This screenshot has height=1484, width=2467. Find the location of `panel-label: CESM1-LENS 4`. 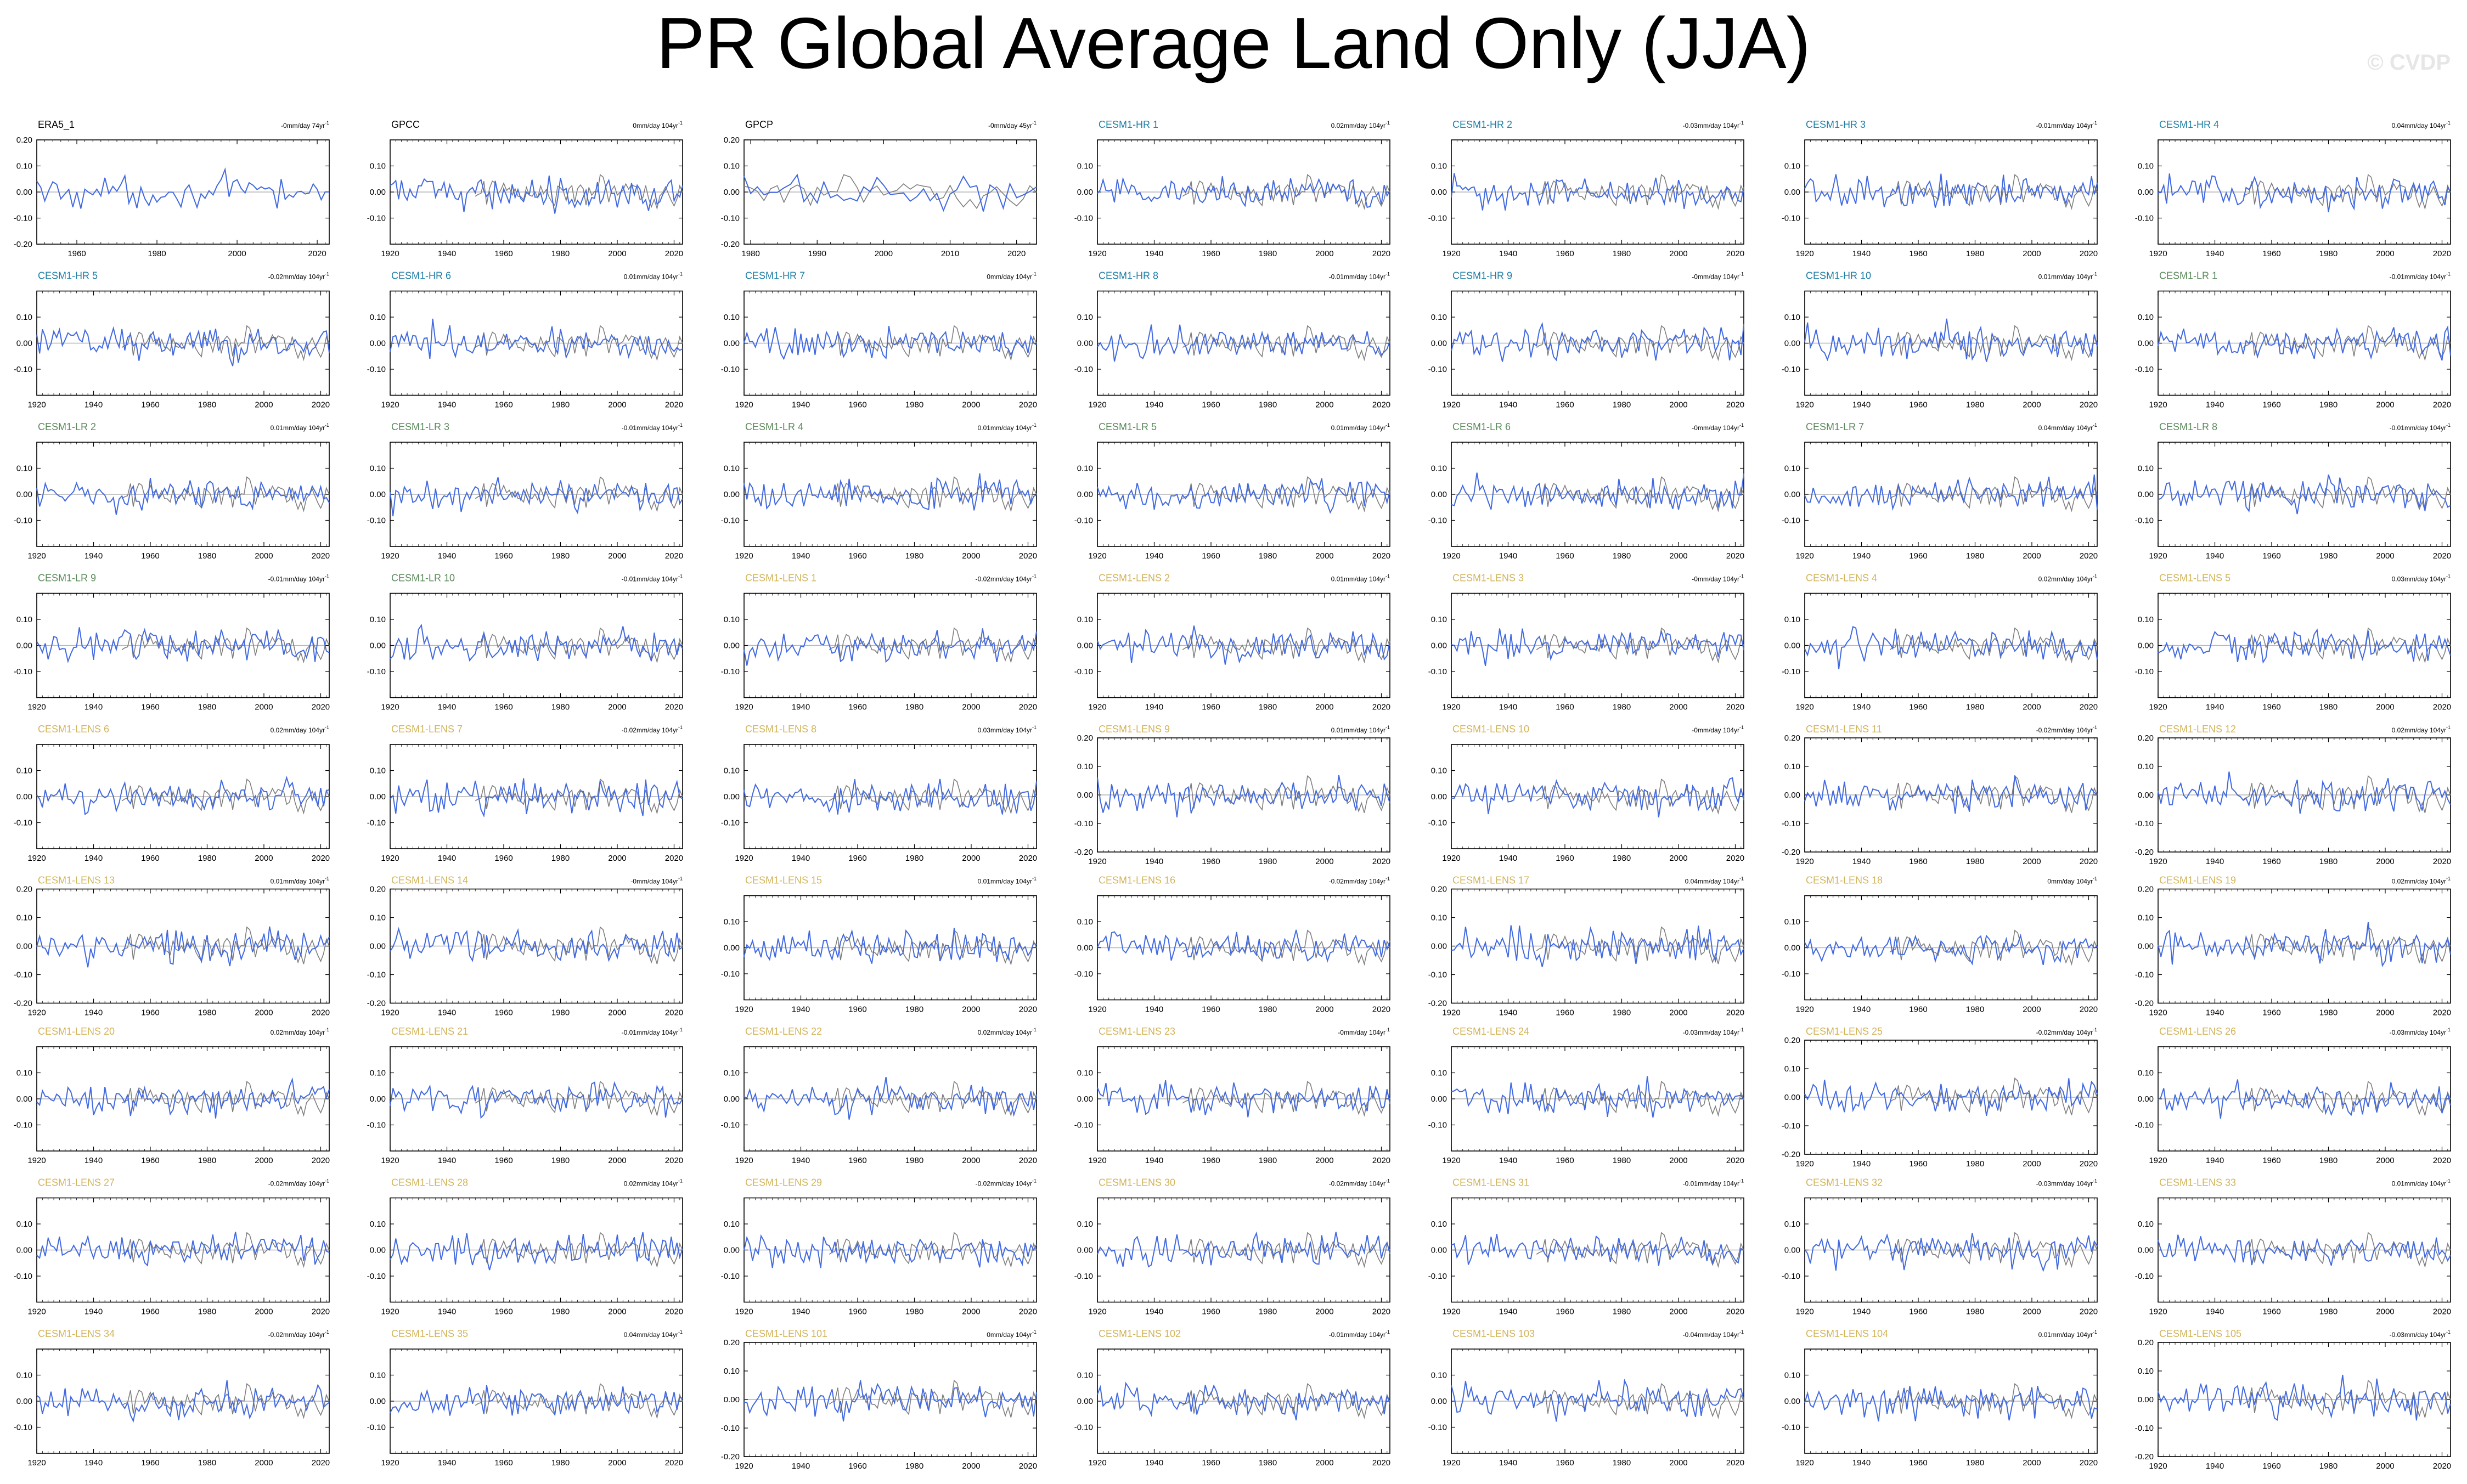

panel-label: CESM1-LENS 4 is located at coordinates (1841, 578).